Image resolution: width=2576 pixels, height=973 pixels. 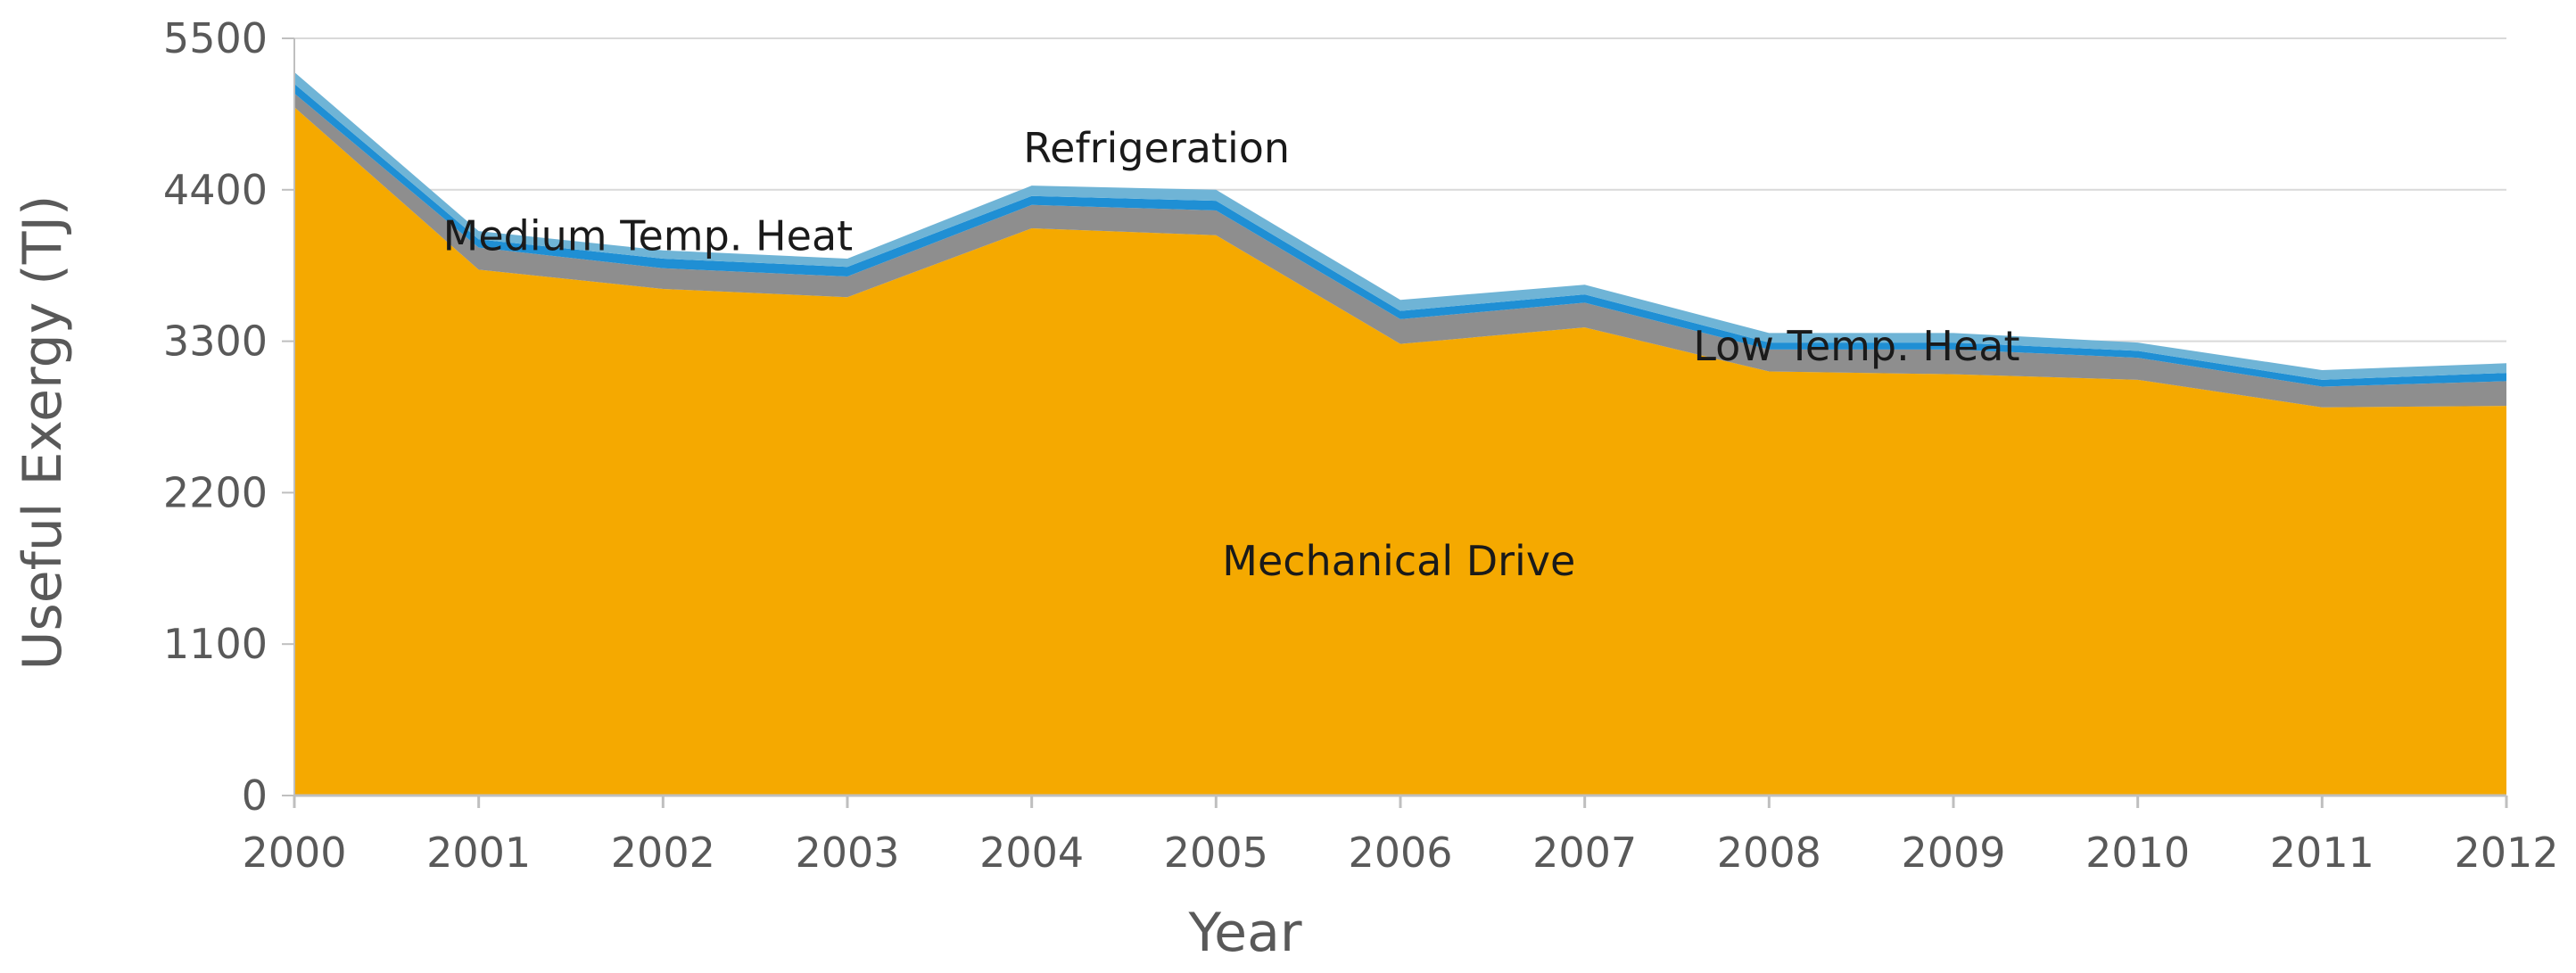 I want to click on x-tick-label: 2002, so click(x=663, y=853).